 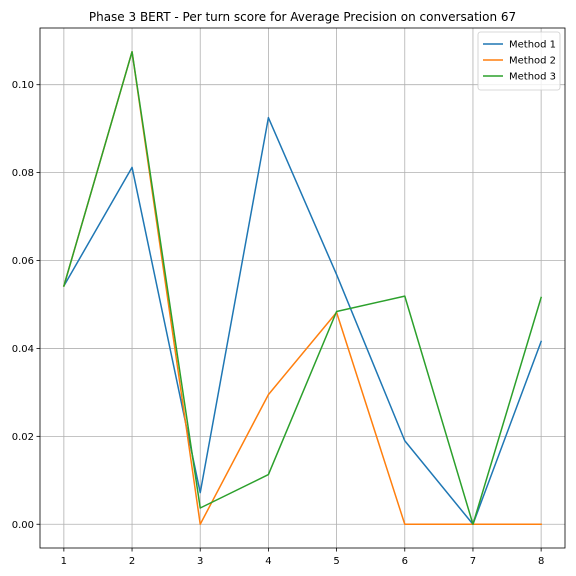 I want to click on y-tick-label: 0.02, so click(x=23, y=437).